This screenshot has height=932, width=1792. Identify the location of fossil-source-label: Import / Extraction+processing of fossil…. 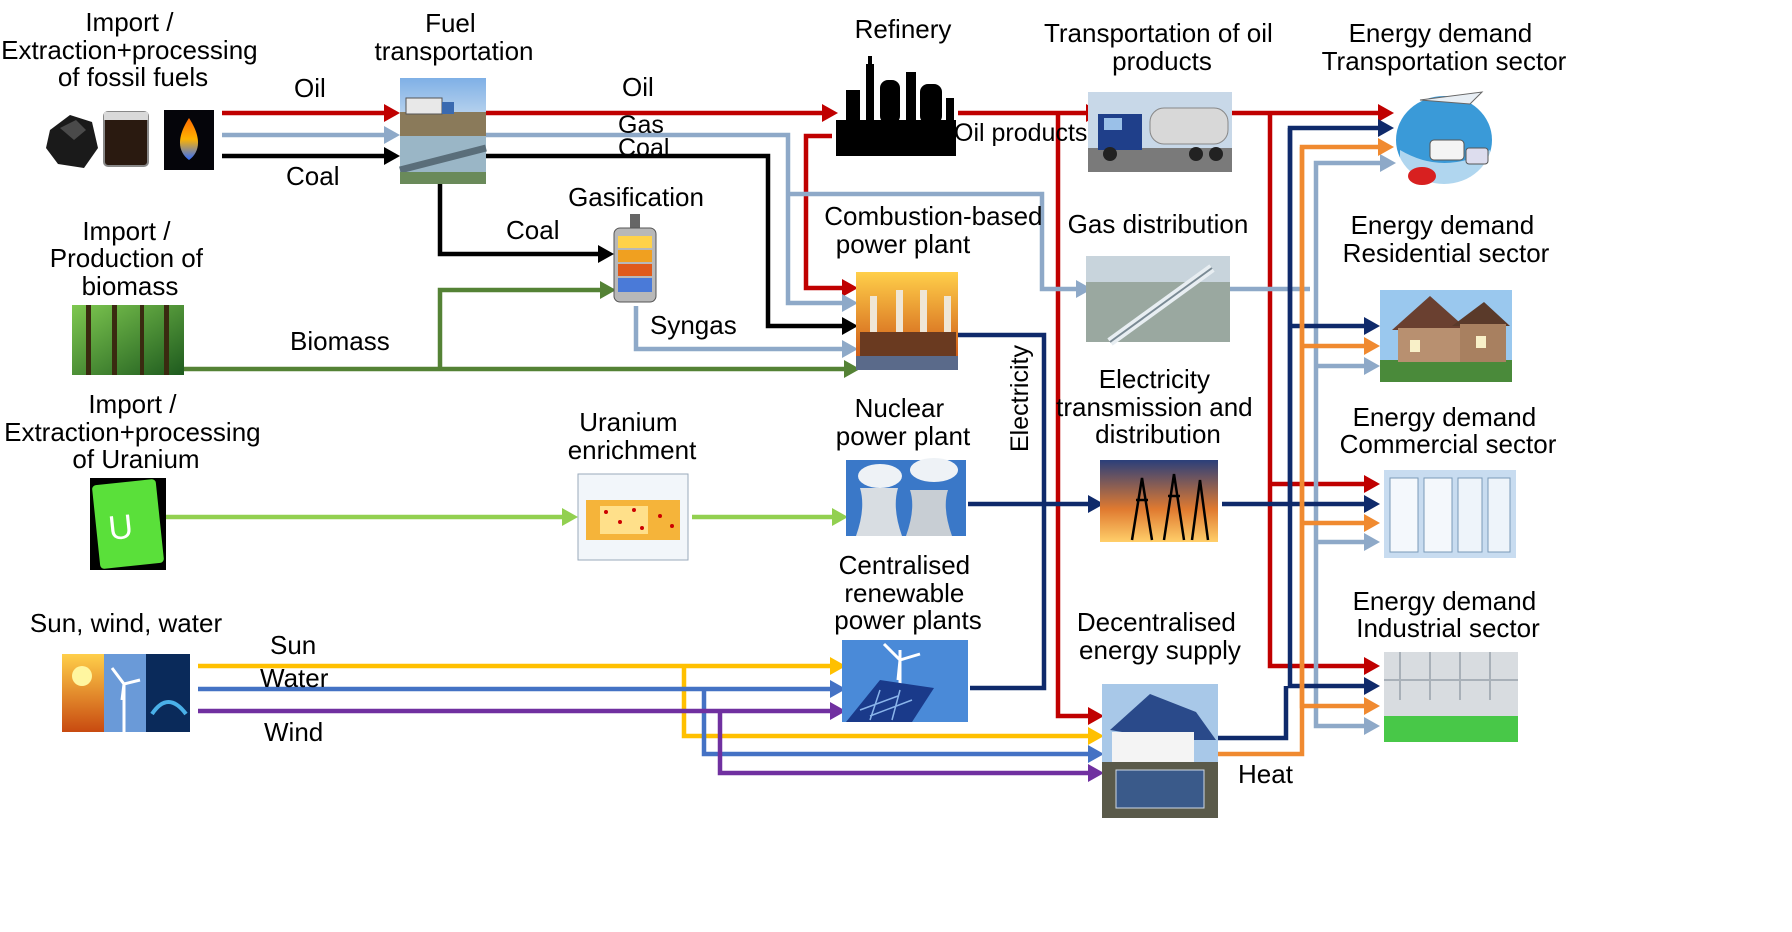
(133, 49).